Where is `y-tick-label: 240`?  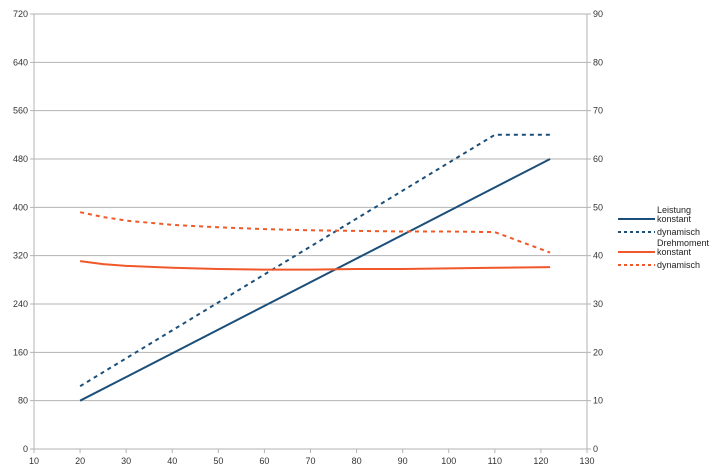
y-tick-label: 240 is located at coordinates (20, 304).